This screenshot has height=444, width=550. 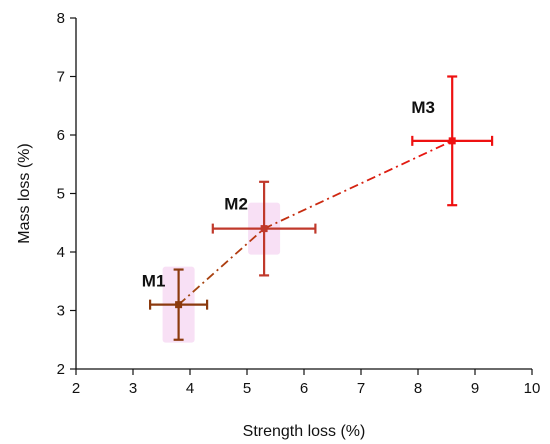 What do you see at coordinates (61, 369) in the screenshot?
I see `y-tick-label: 2` at bounding box center [61, 369].